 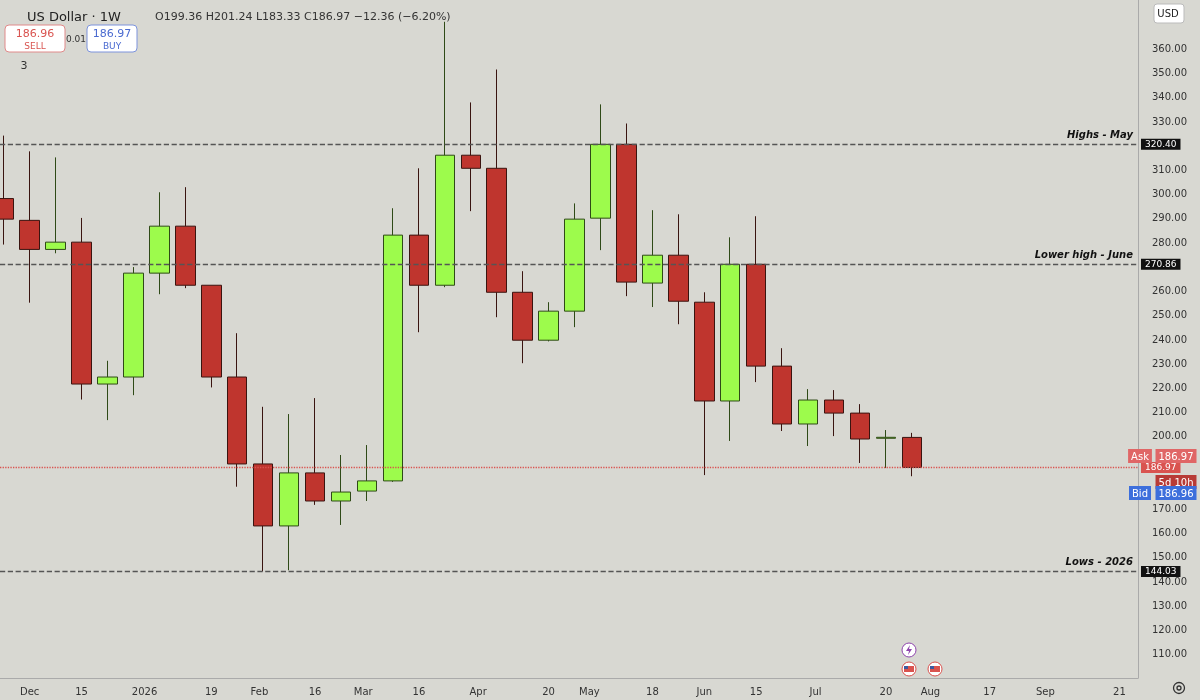 I want to click on text: 5d 10h, so click(x=1176, y=482).